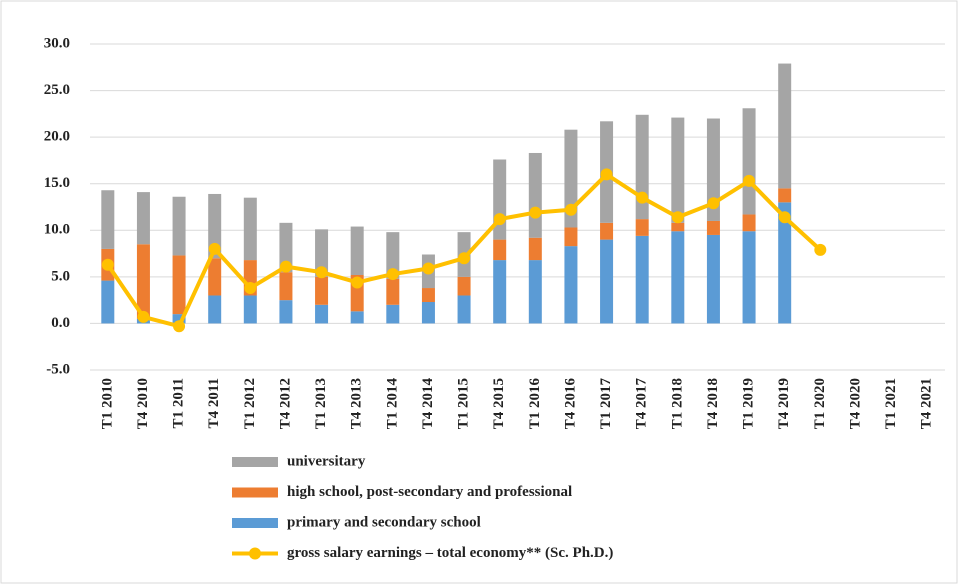 The height and width of the screenshot is (584, 958). I want to click on x-tick-label: T4 2021, so click(927, 403).